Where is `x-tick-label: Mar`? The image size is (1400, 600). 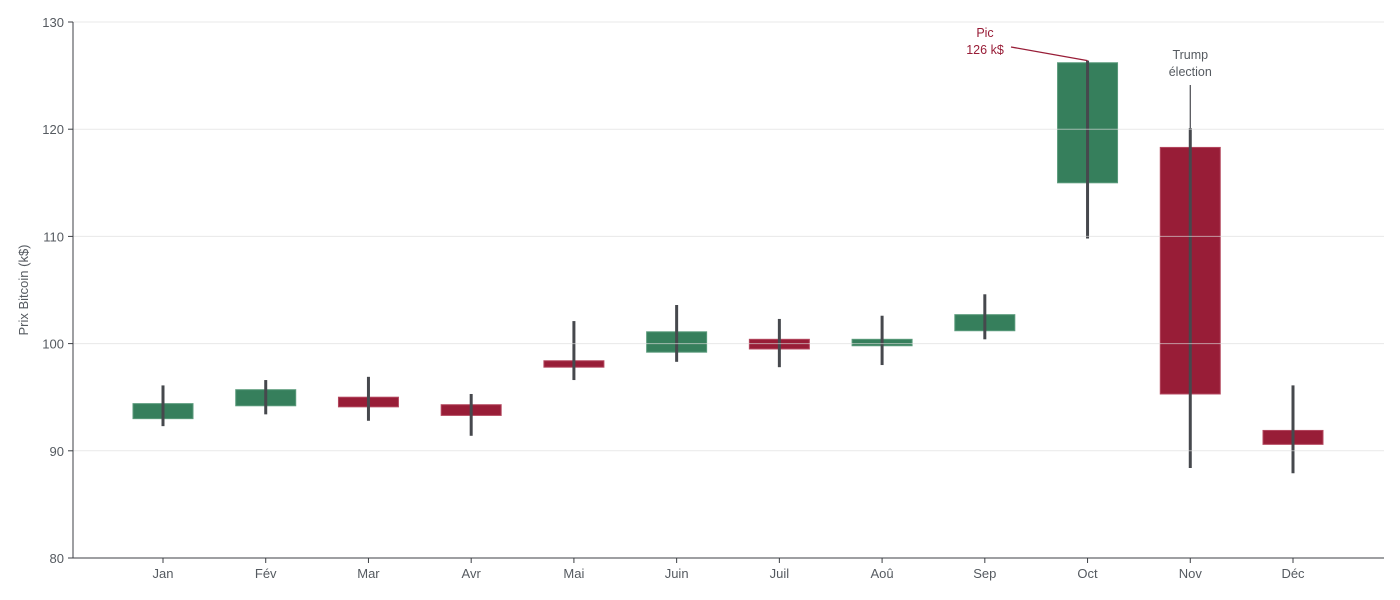 x-tick-label: Mar is located at coordinates (368, 573).